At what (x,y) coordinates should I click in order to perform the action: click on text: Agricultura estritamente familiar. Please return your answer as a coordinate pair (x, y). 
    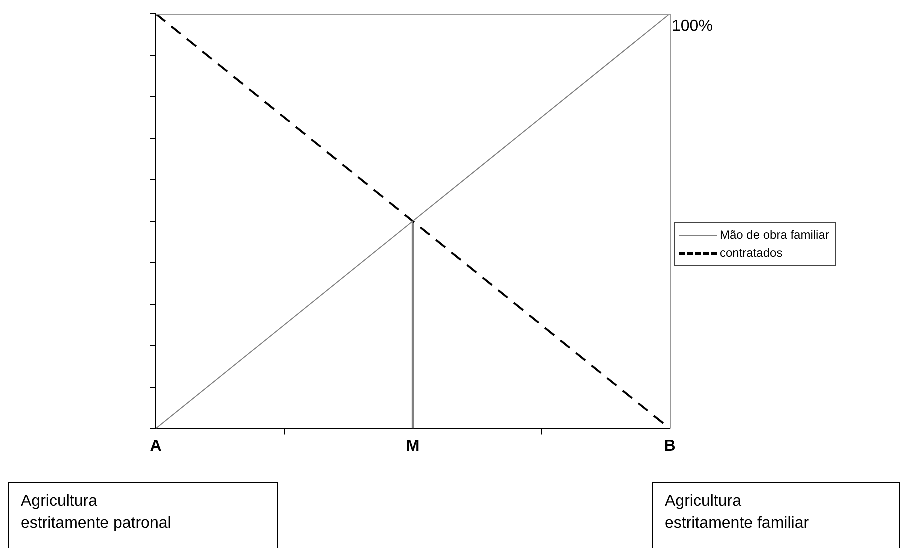
    Looking at the image, I should click on (776, 515).